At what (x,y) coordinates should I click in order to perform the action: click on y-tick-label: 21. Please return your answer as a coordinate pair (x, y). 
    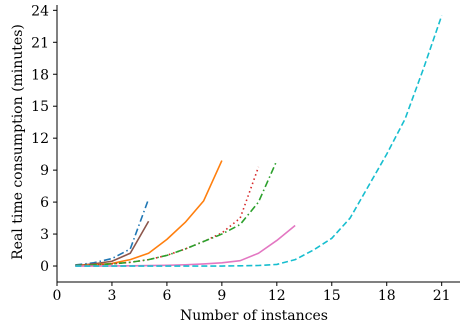
    Looking at the image, I should click on (40, 43).